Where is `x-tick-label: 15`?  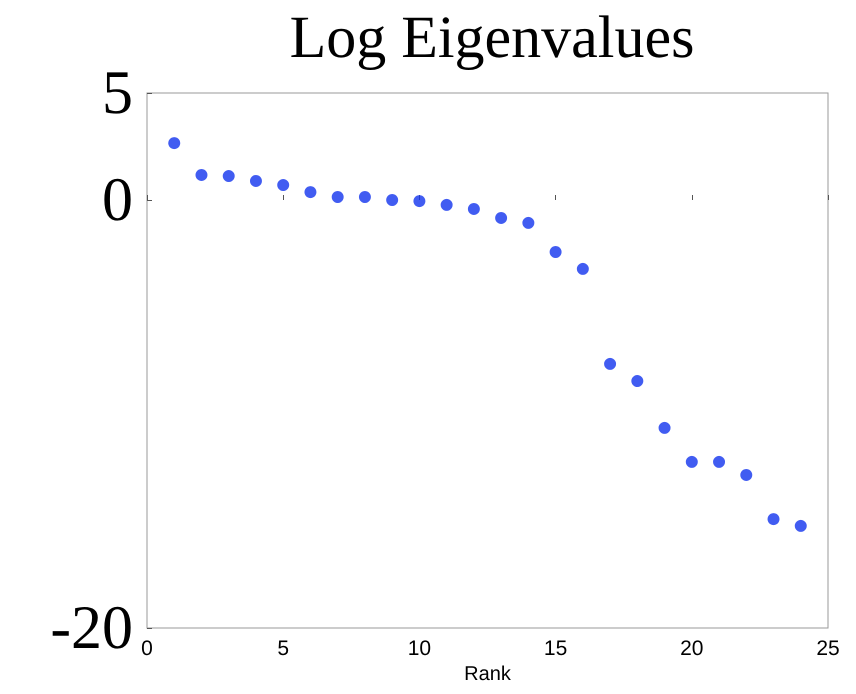
x-tick-label: 15 is located at coordinates (556, 648).